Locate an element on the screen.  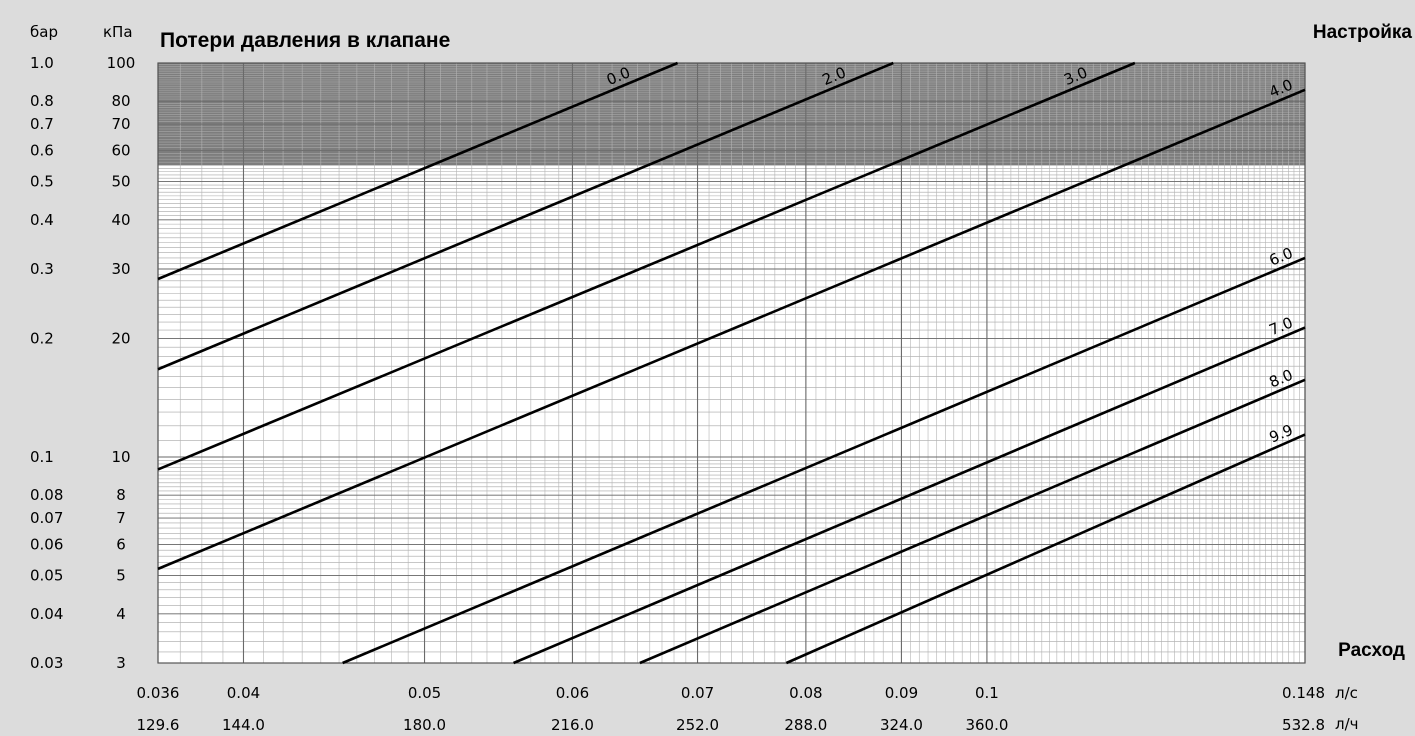
y-tick-kpa-label: 7 is located at coordinates (121, 518).